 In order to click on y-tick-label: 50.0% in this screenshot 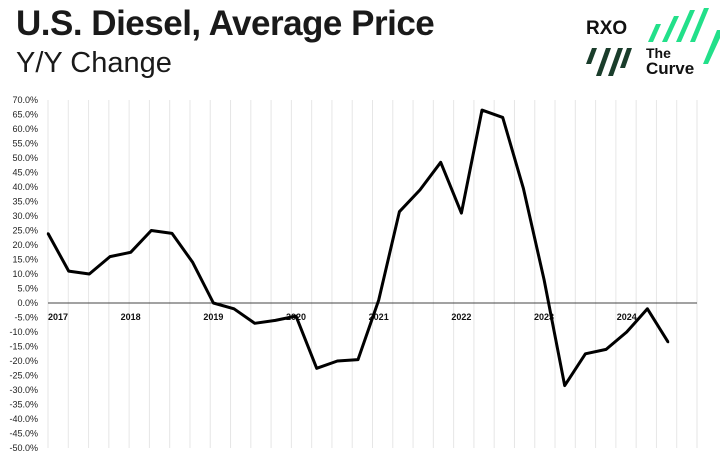, I will do `click(25, 158)`.